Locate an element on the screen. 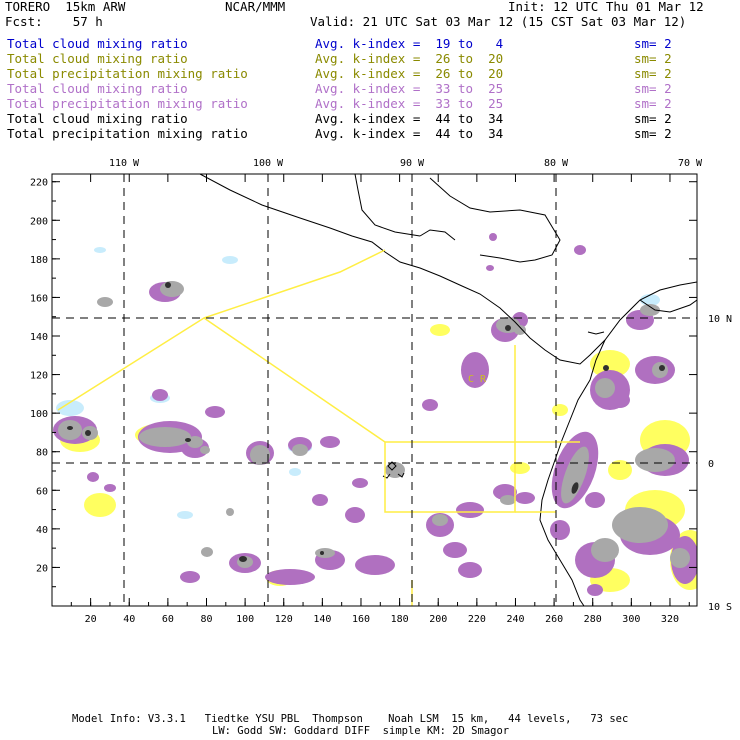  x-tick-label: 200 is located at coordinates (438, 619).